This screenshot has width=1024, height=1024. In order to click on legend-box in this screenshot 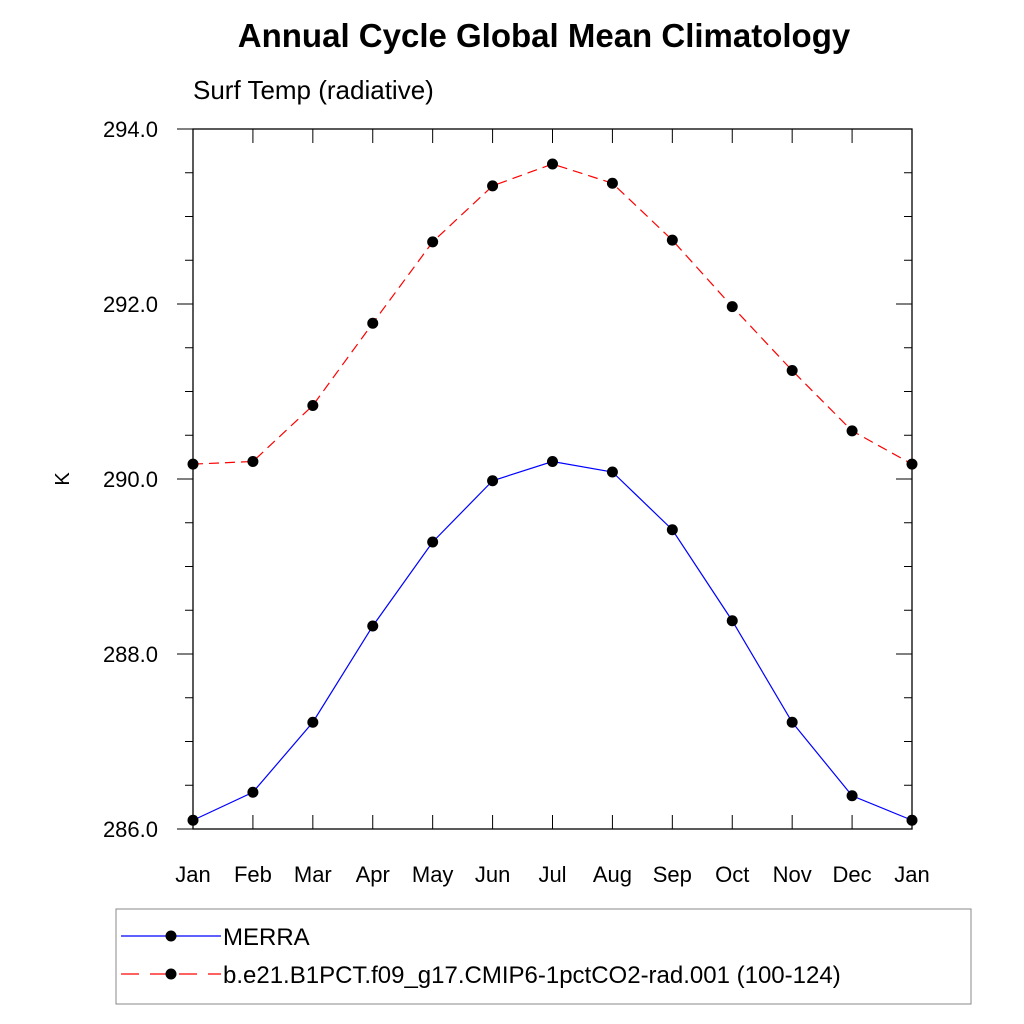, I will do `click(543, 956)`.